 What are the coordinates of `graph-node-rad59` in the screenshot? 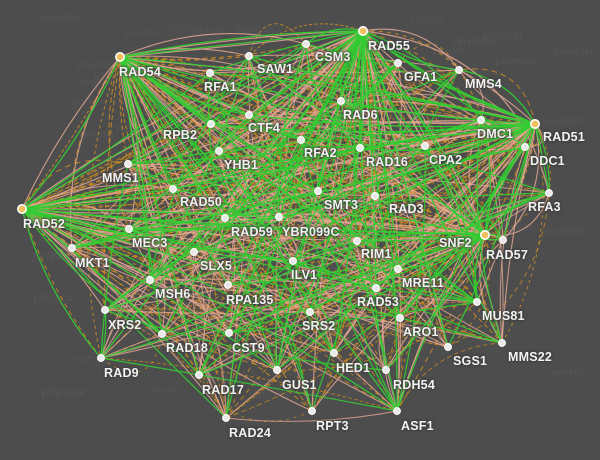 It's located at (225, 218).